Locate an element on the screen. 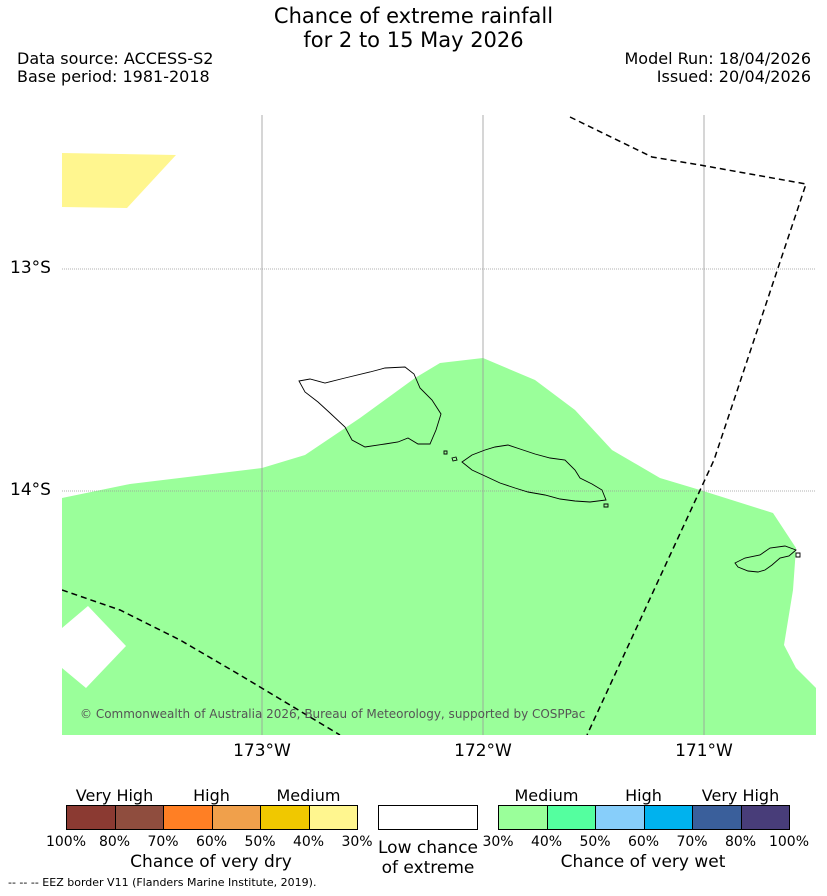  data-source: Data source: ACCESS-S2 is located at coordinates (115, 58).